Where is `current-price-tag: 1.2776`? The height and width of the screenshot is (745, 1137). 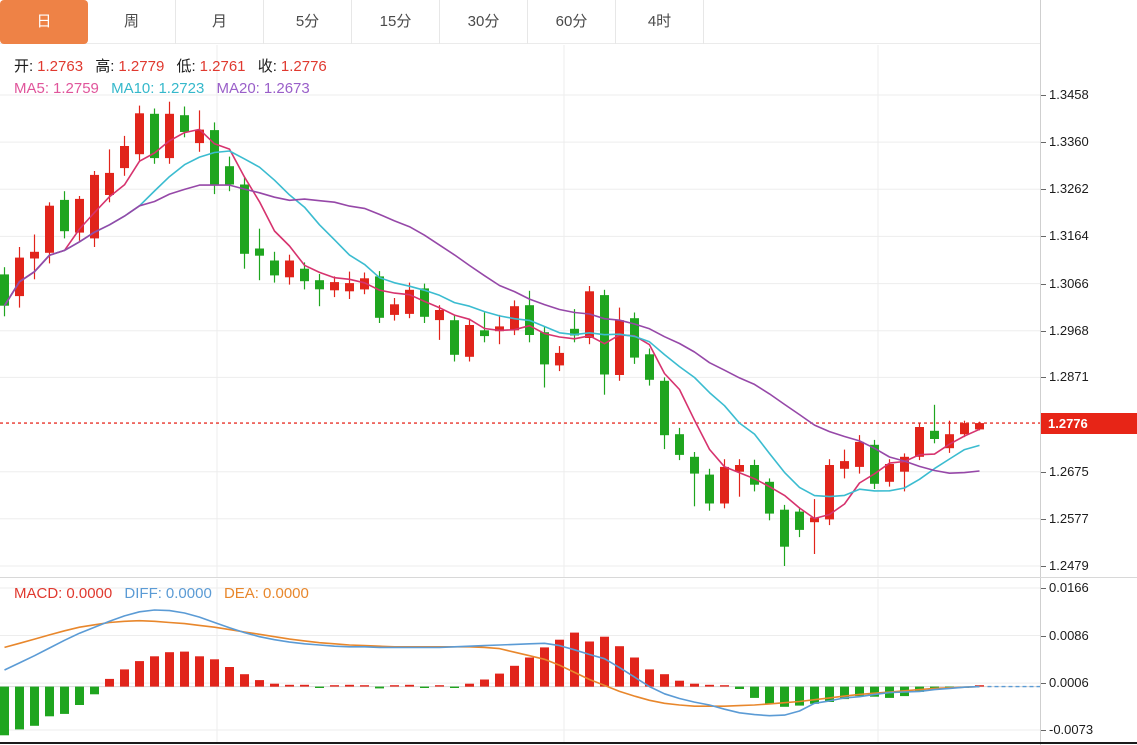
current-price-tag: 1.2776 is located at coordinates (1089, 423).